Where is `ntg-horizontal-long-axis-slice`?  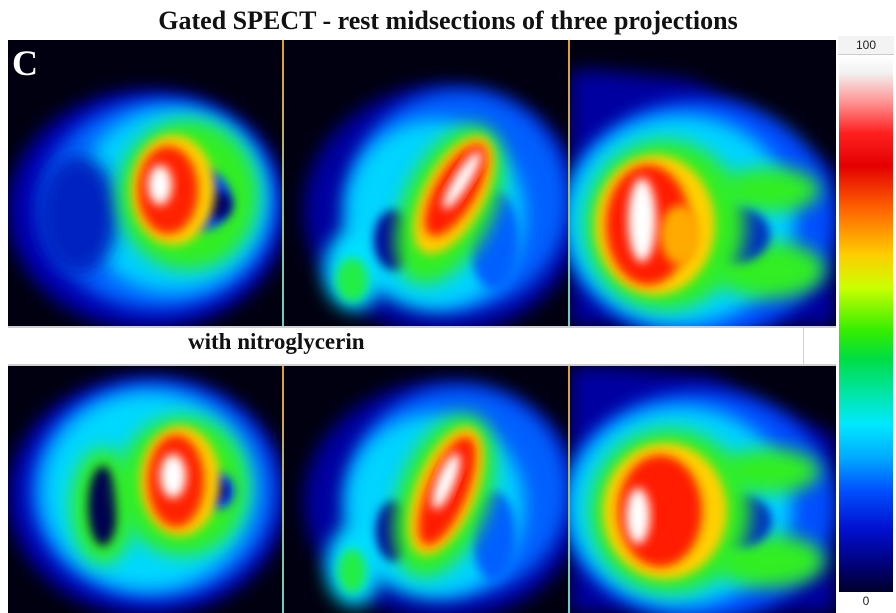 ntg-horizontal-long-axis-slice is located at coordinates (703, 489).